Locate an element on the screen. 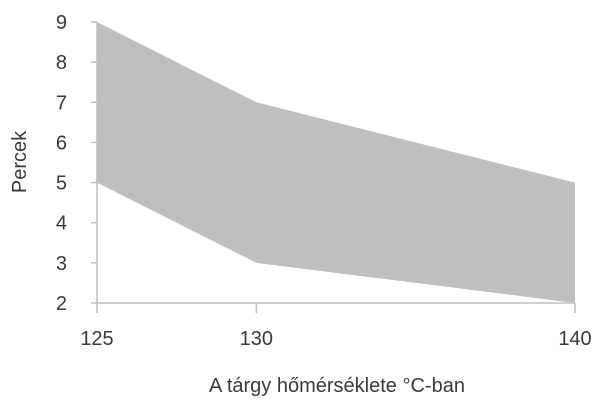 The height and width of the screenshot is (400, 598). y-tick-label: 6 is located at coordinates (61, 143).